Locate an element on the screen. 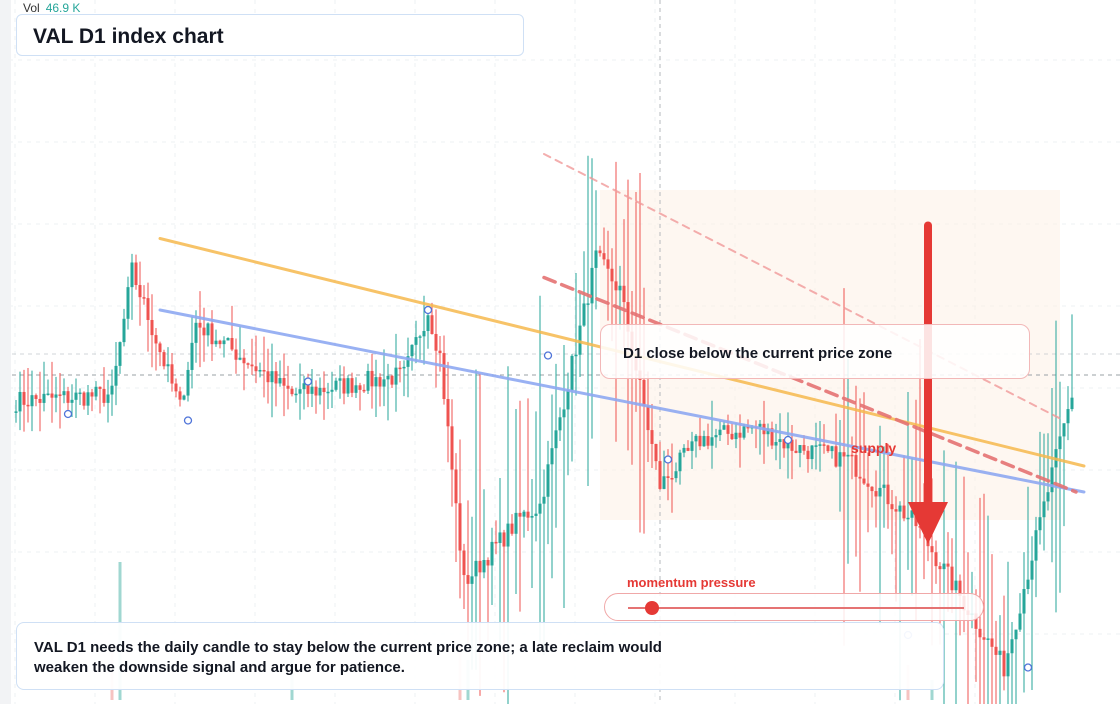  volume-bar is located at coordinates (932, 690).